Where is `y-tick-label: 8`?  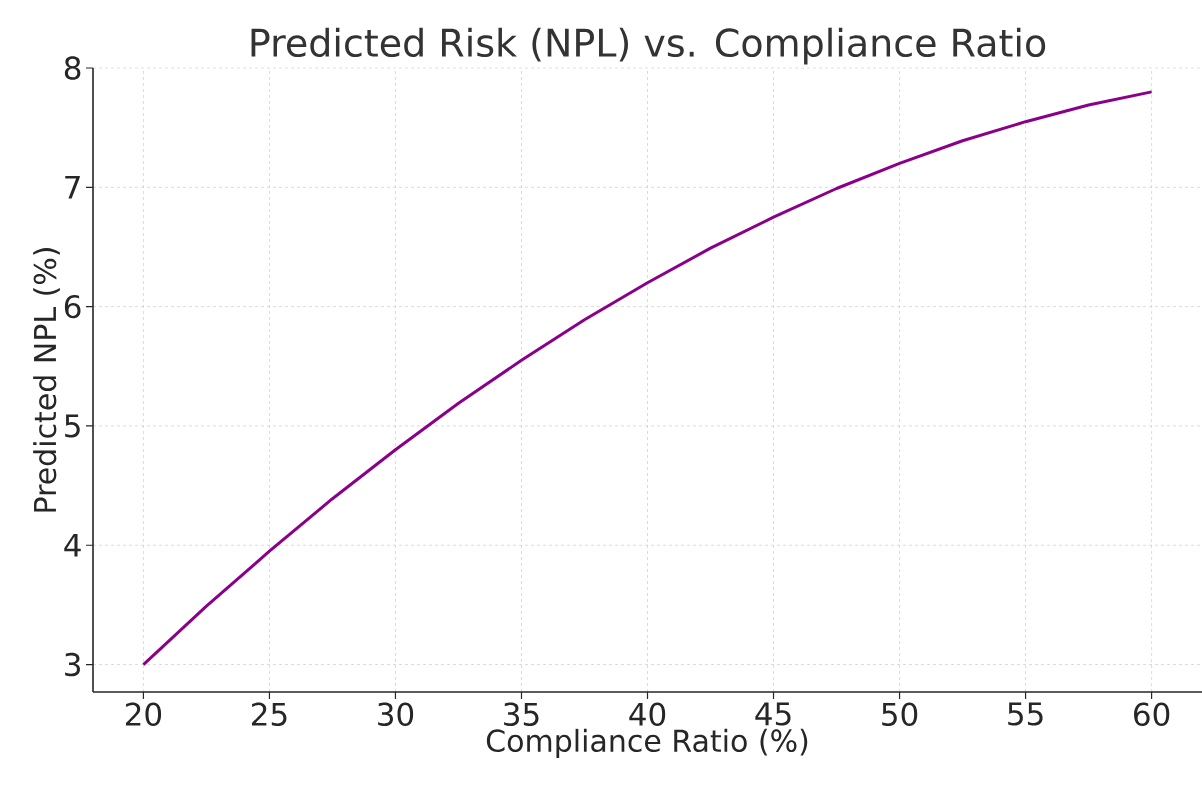 y-tick-label: 8 is located at coordinates (72, 68).